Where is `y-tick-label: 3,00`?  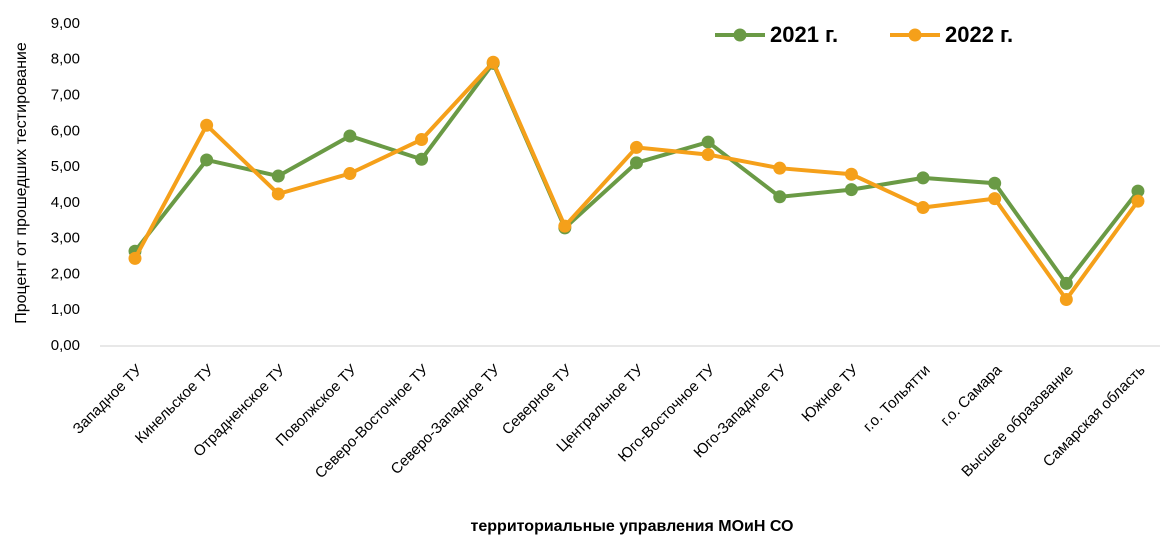 y-tick-label: 3,00 is located at coordinates (65, 238).